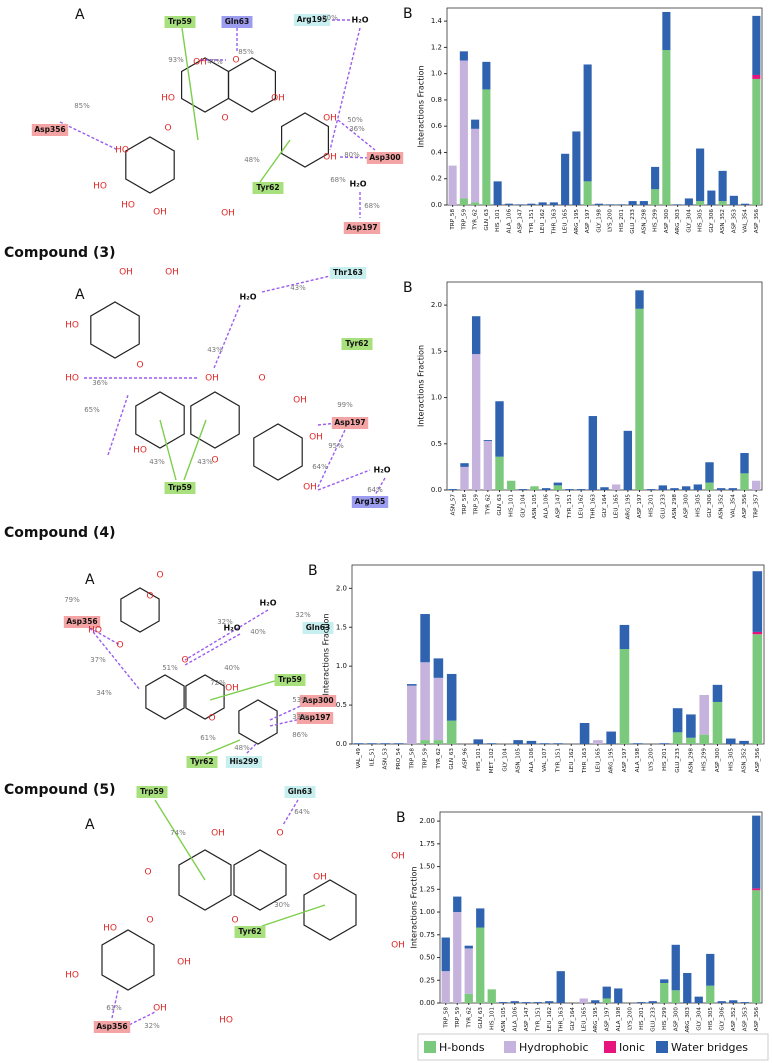  What do you see at coordinates (180, 487) in the screenshot?
I see `residue-label: Trp59` at bounding box center [180, 487].